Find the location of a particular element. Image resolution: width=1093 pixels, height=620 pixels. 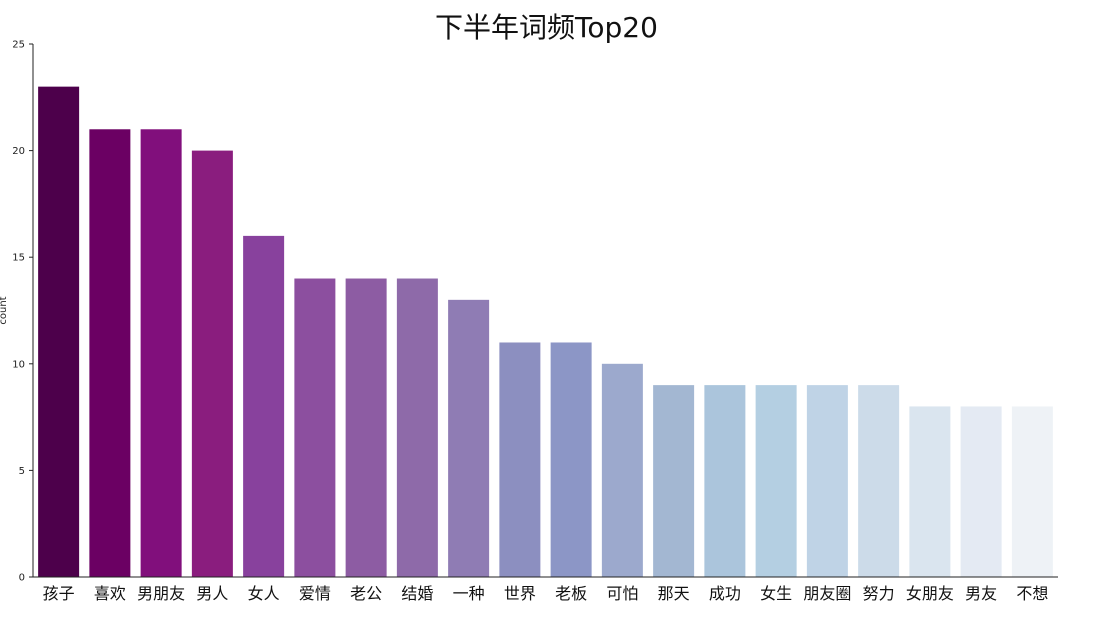

y-tick-label: 5 is located at coordinates (22, 471).